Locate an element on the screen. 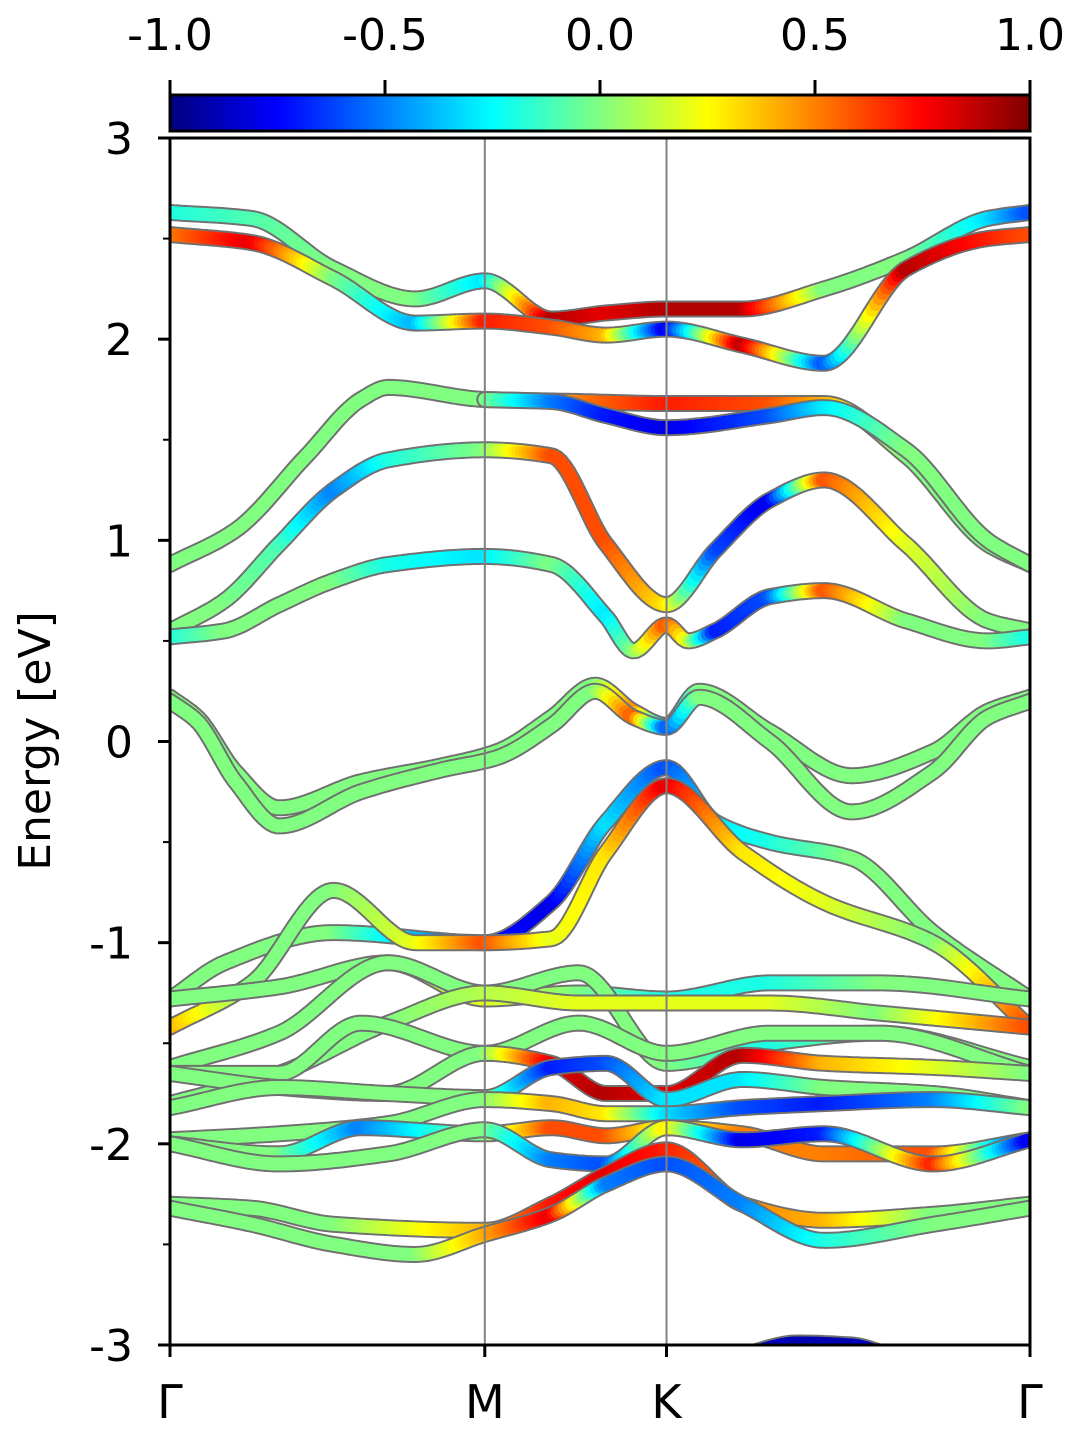  colorbar-gradient is located at coordinates (600, 113).